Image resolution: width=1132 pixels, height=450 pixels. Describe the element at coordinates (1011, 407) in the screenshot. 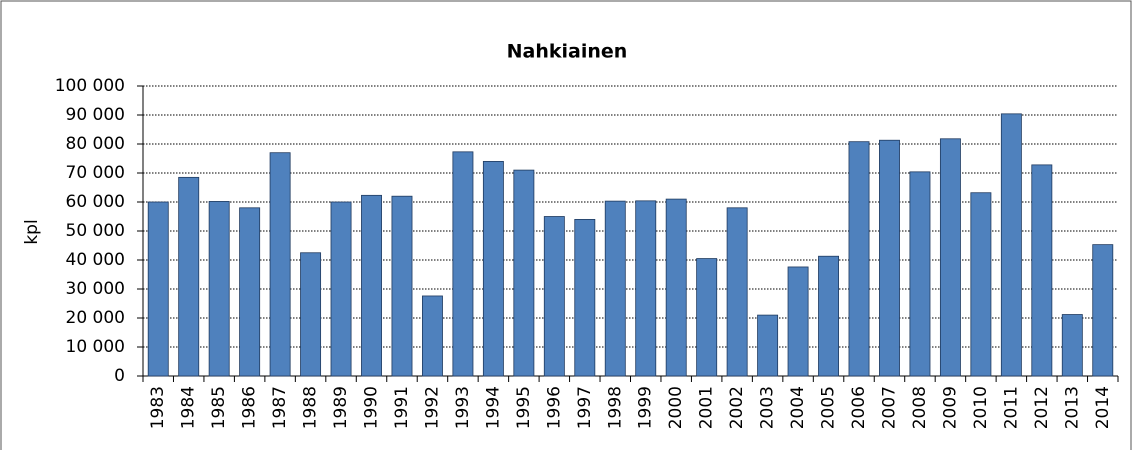

I see `x-tick-label: 2011` at that location.